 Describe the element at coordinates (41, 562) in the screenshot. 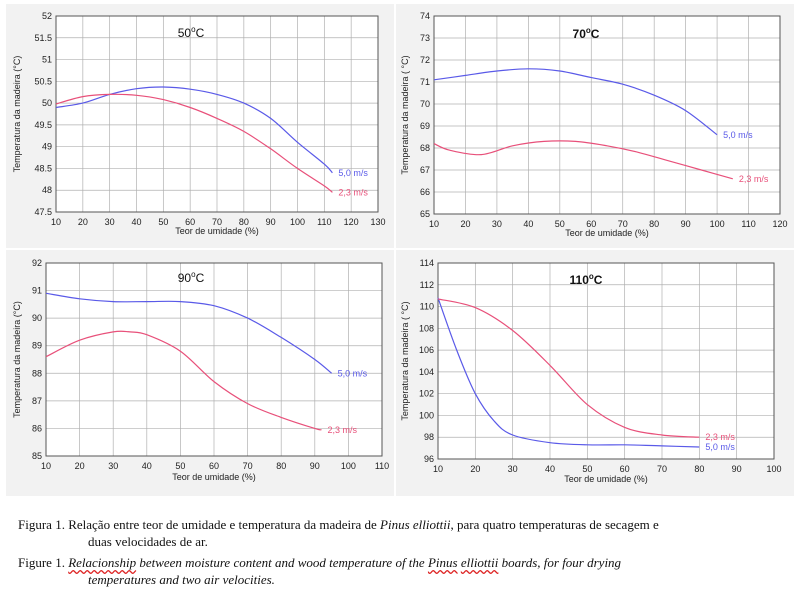

I see `caption-en-label: Figure 1.` at that location.